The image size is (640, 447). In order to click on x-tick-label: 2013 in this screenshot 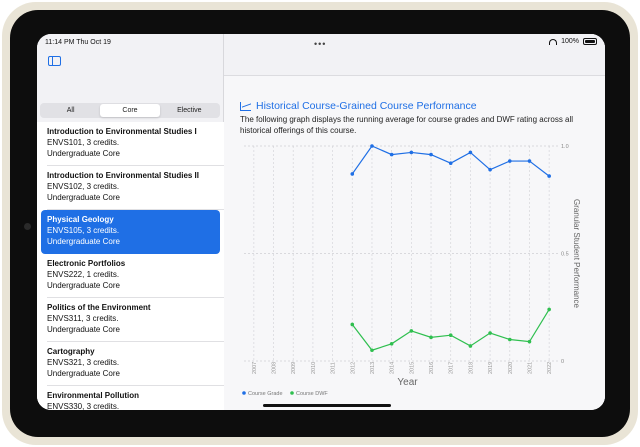, I will do `click(373, 368)`.